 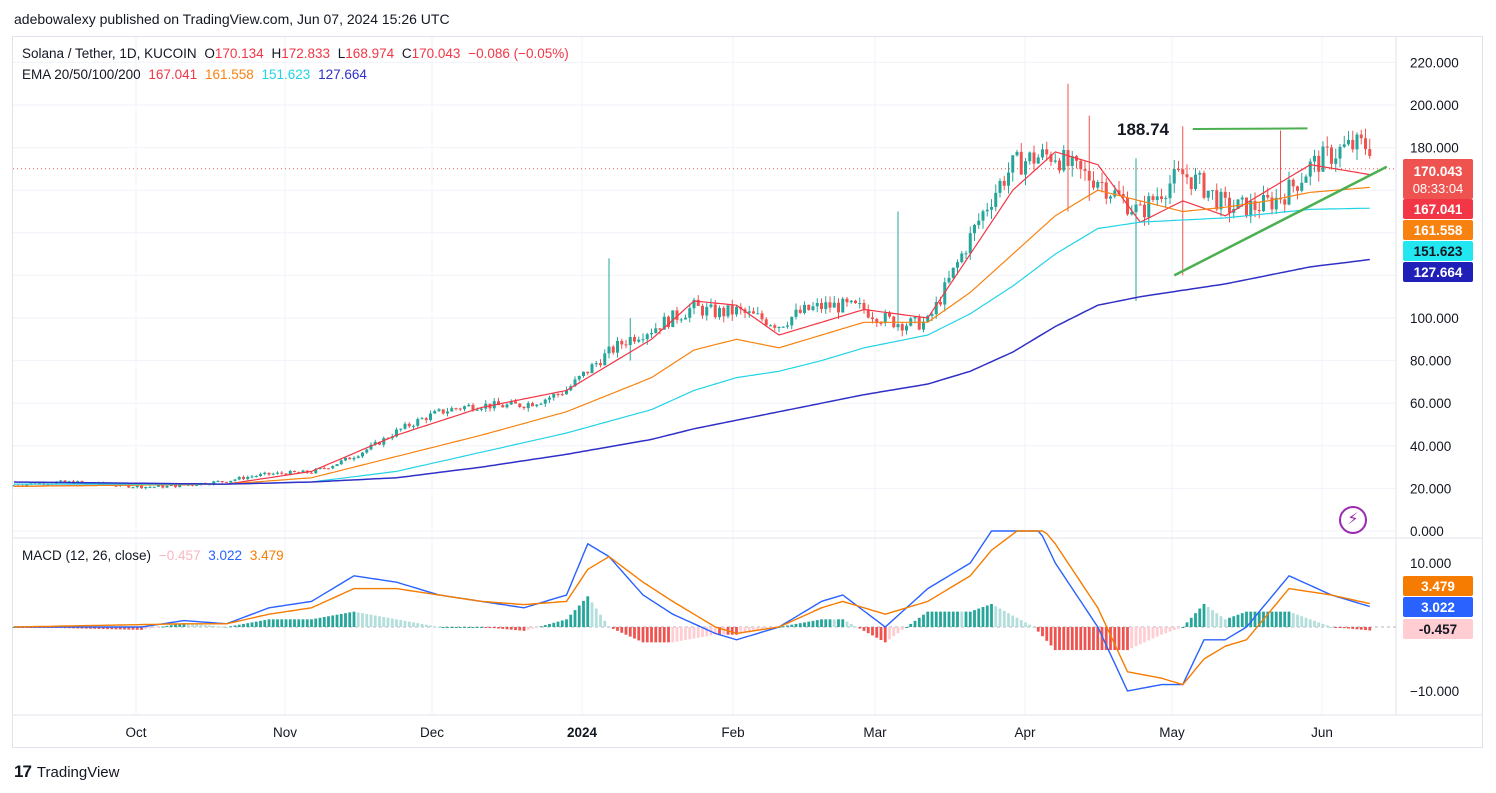 What do you see at coordinates (276, 53) in the screenshot?
I see `high-label: H` at bounding box center [276, 53].